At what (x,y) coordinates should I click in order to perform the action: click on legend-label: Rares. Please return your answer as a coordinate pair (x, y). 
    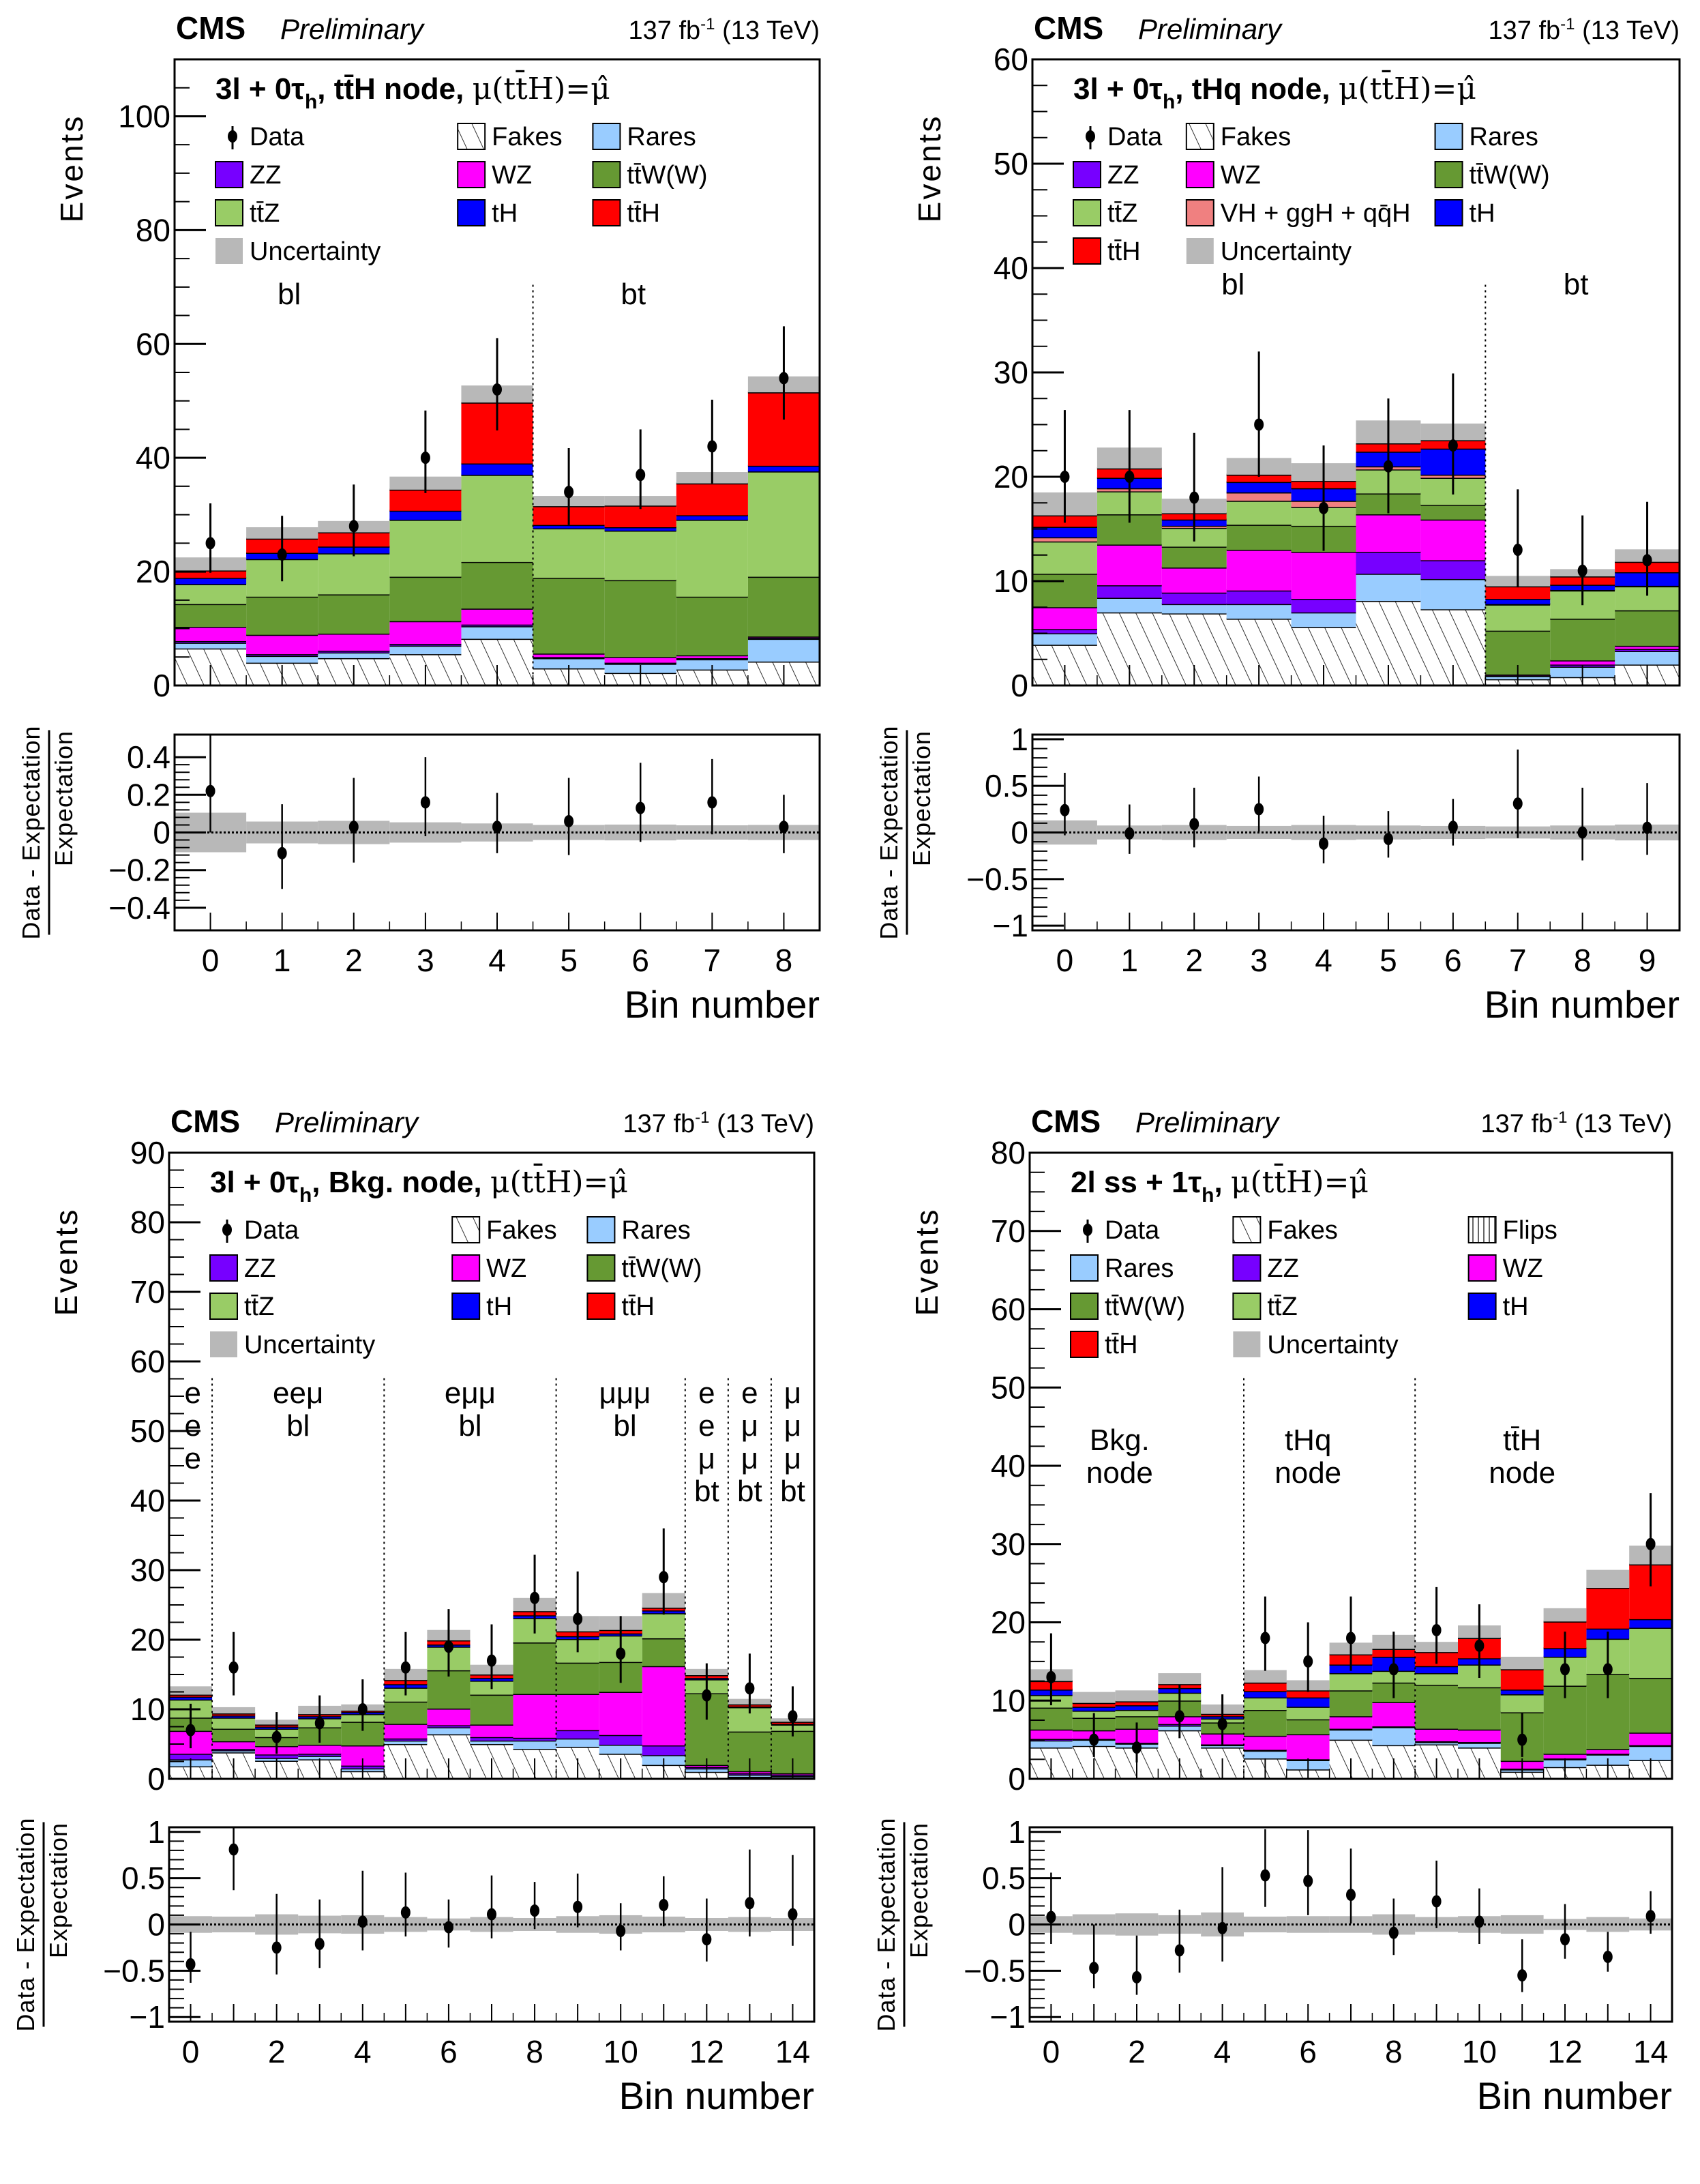
    Looking at the image, I should click on (656, 1230).